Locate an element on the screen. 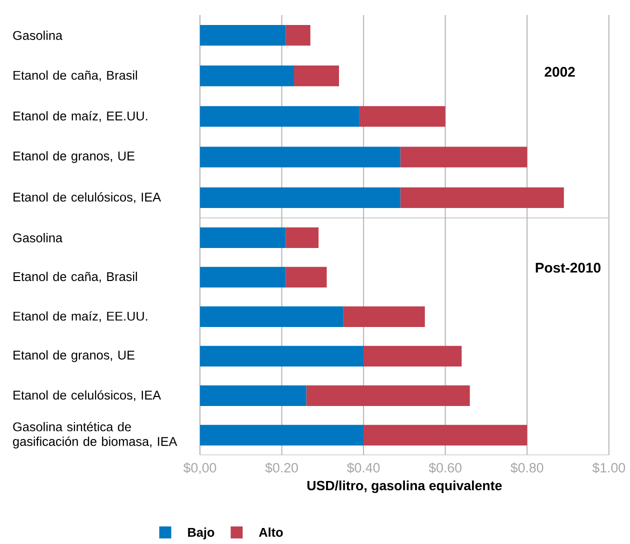  x-tick-label: $1.00 is located at coordinates (609, 468).